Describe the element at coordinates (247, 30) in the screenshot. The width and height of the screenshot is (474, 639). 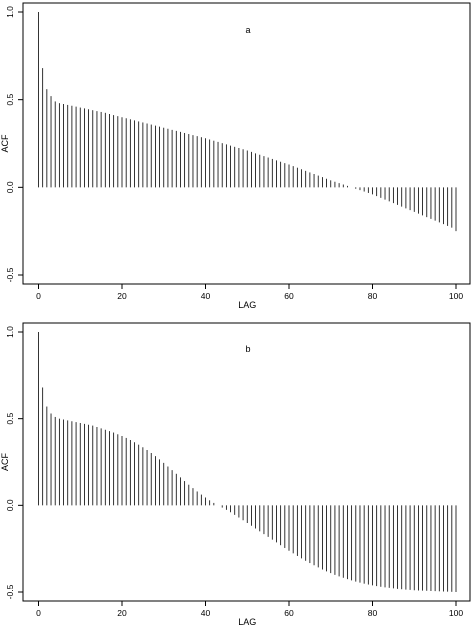
I see `panel-label-a: a` at that location.